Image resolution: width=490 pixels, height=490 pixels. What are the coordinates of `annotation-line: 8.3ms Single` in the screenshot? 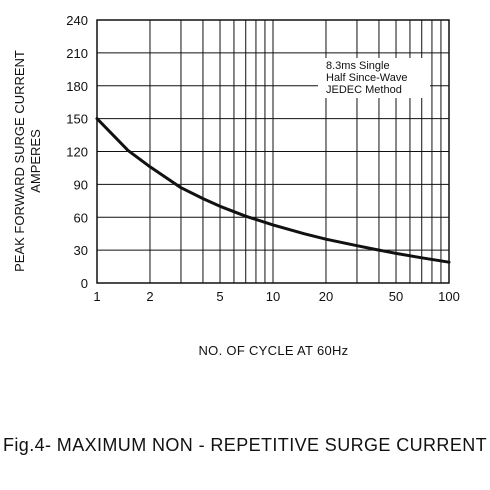 It's located at (358, 66).